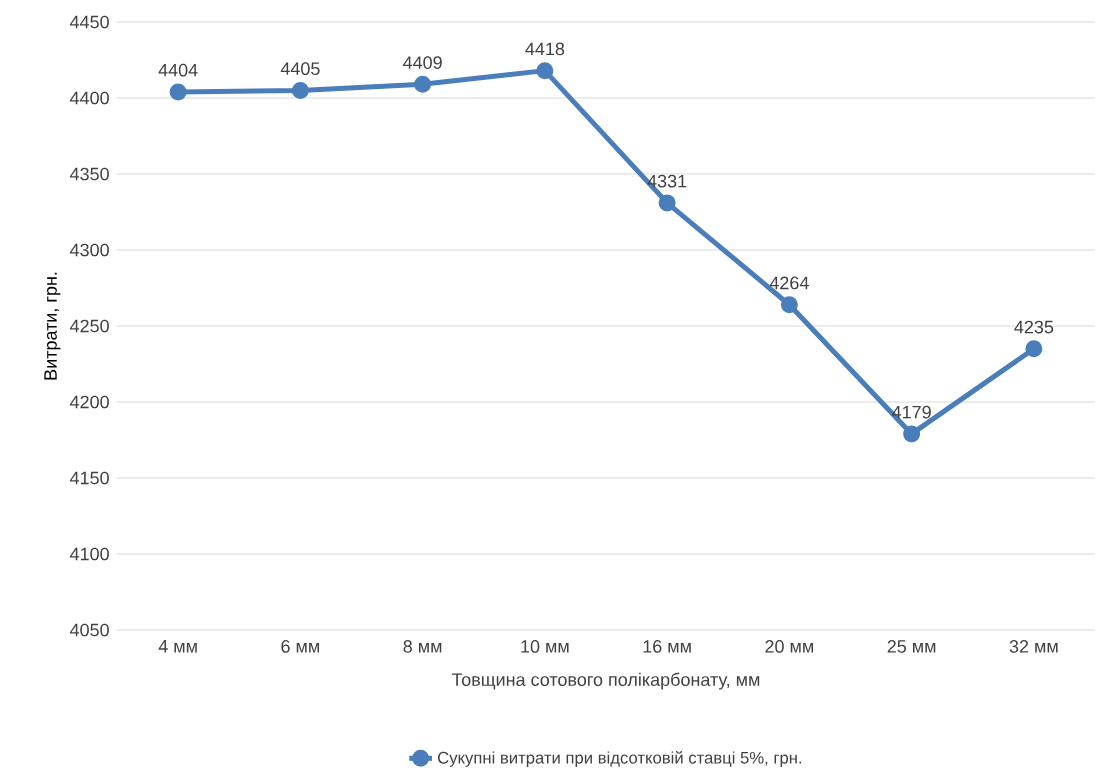 This screenshot has width=1107, height=783. I want to click on data-label: 4418, so click(545, 49).